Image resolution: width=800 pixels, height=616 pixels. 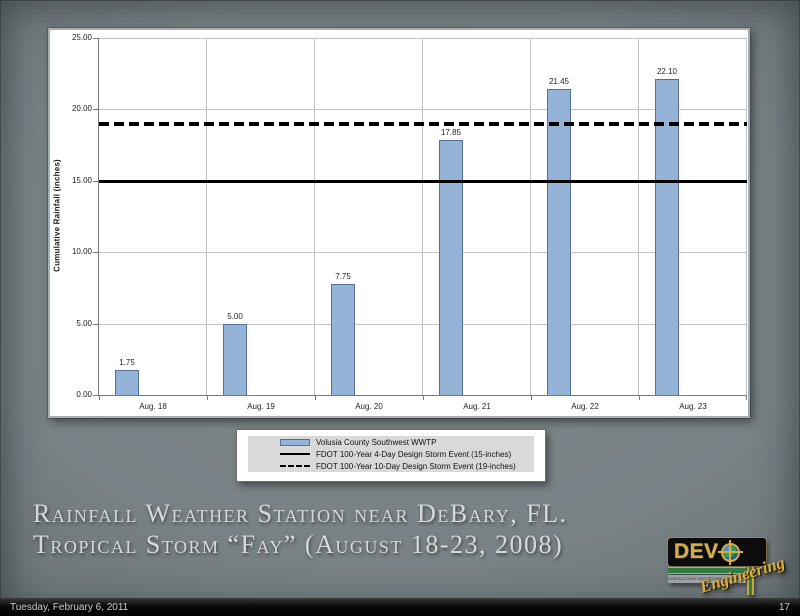 I want to click on globe-crosshair-icon, so click(x=730, y=552).